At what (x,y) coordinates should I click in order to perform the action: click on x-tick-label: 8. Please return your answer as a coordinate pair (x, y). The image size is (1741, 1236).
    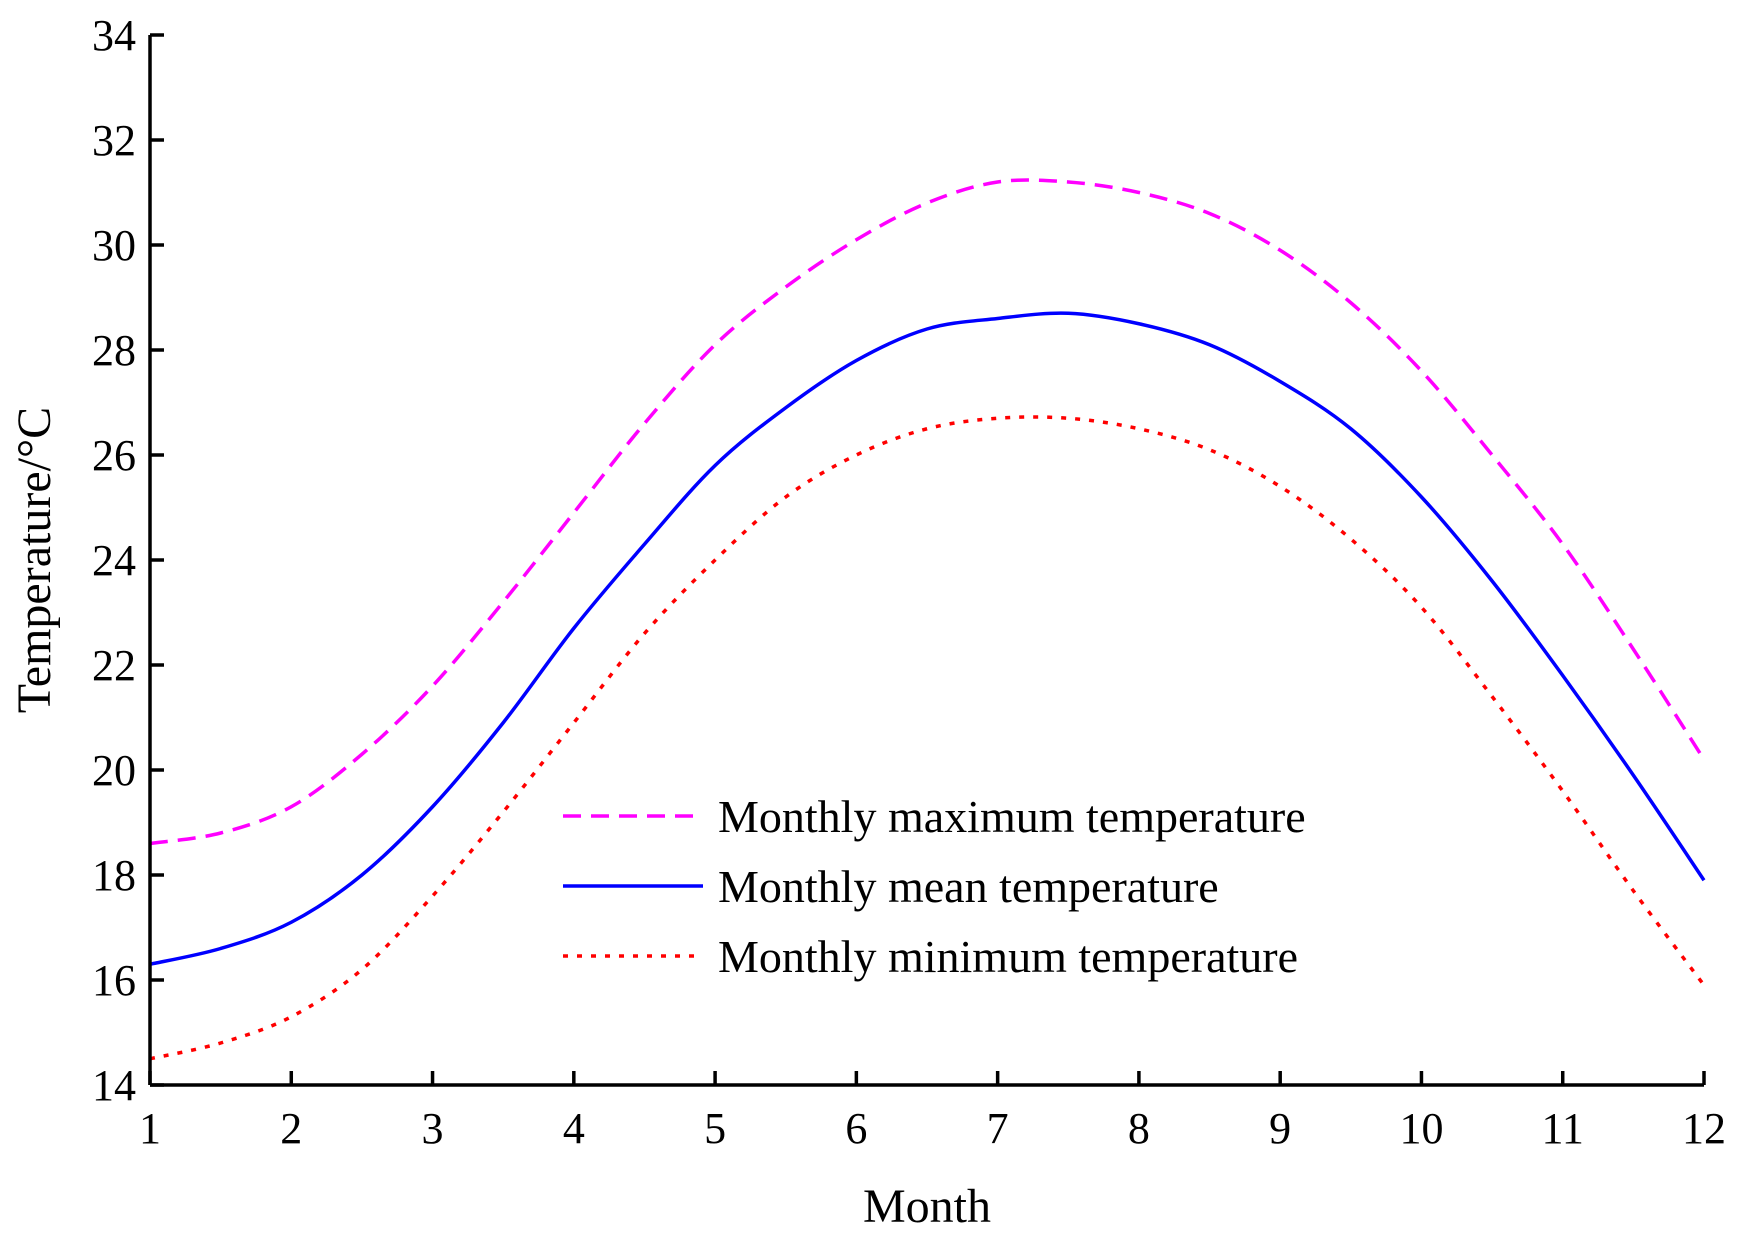
    Looking at the image, I should click on (1139, 1128).